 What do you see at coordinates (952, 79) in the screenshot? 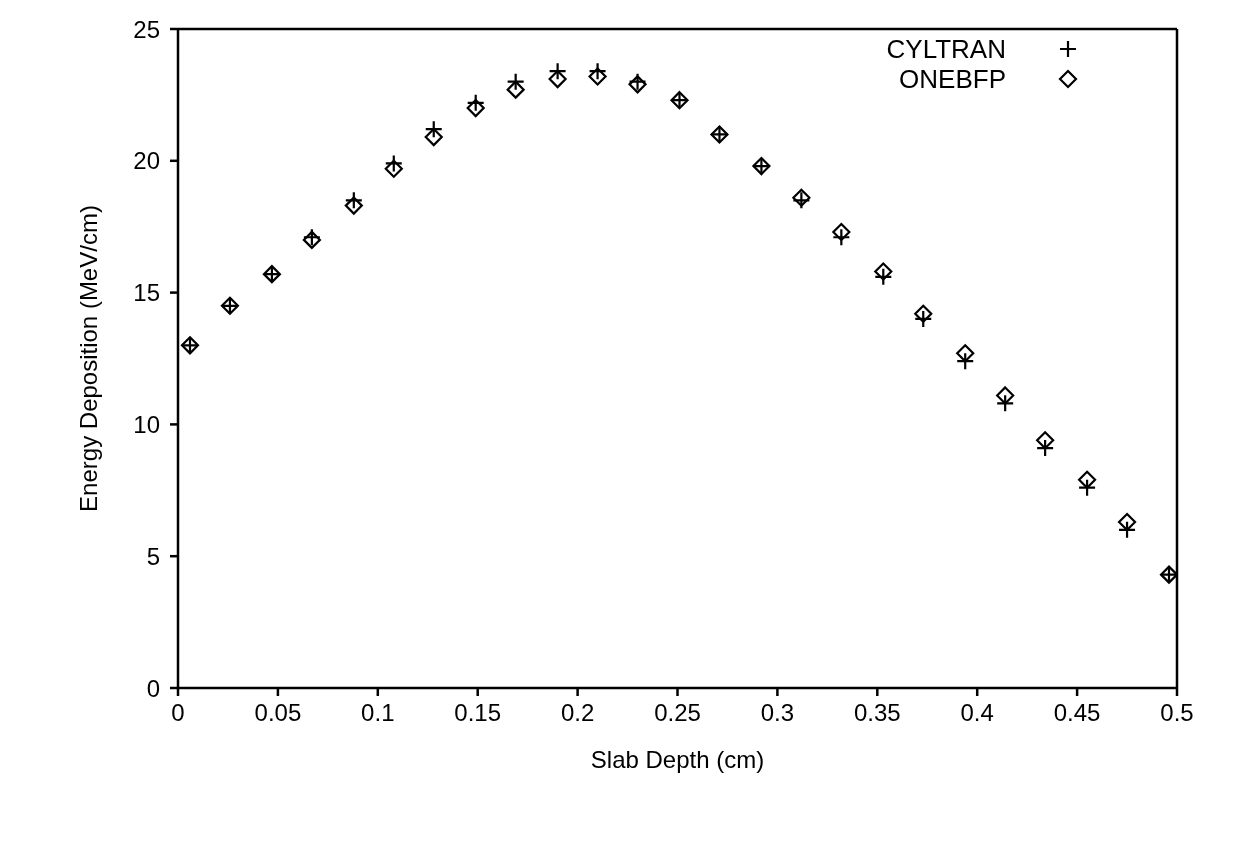
I see `legend-label: ONEBFP` at bounding box center [952, 79].